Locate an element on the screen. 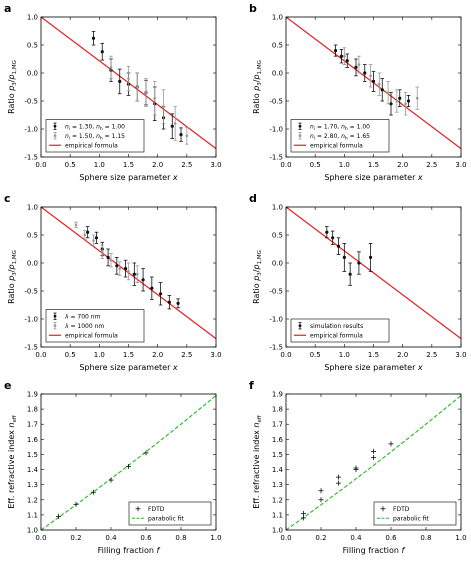 This screenshot has height=563, width=471. legend-var: λ is located at coordinates (66, 326).